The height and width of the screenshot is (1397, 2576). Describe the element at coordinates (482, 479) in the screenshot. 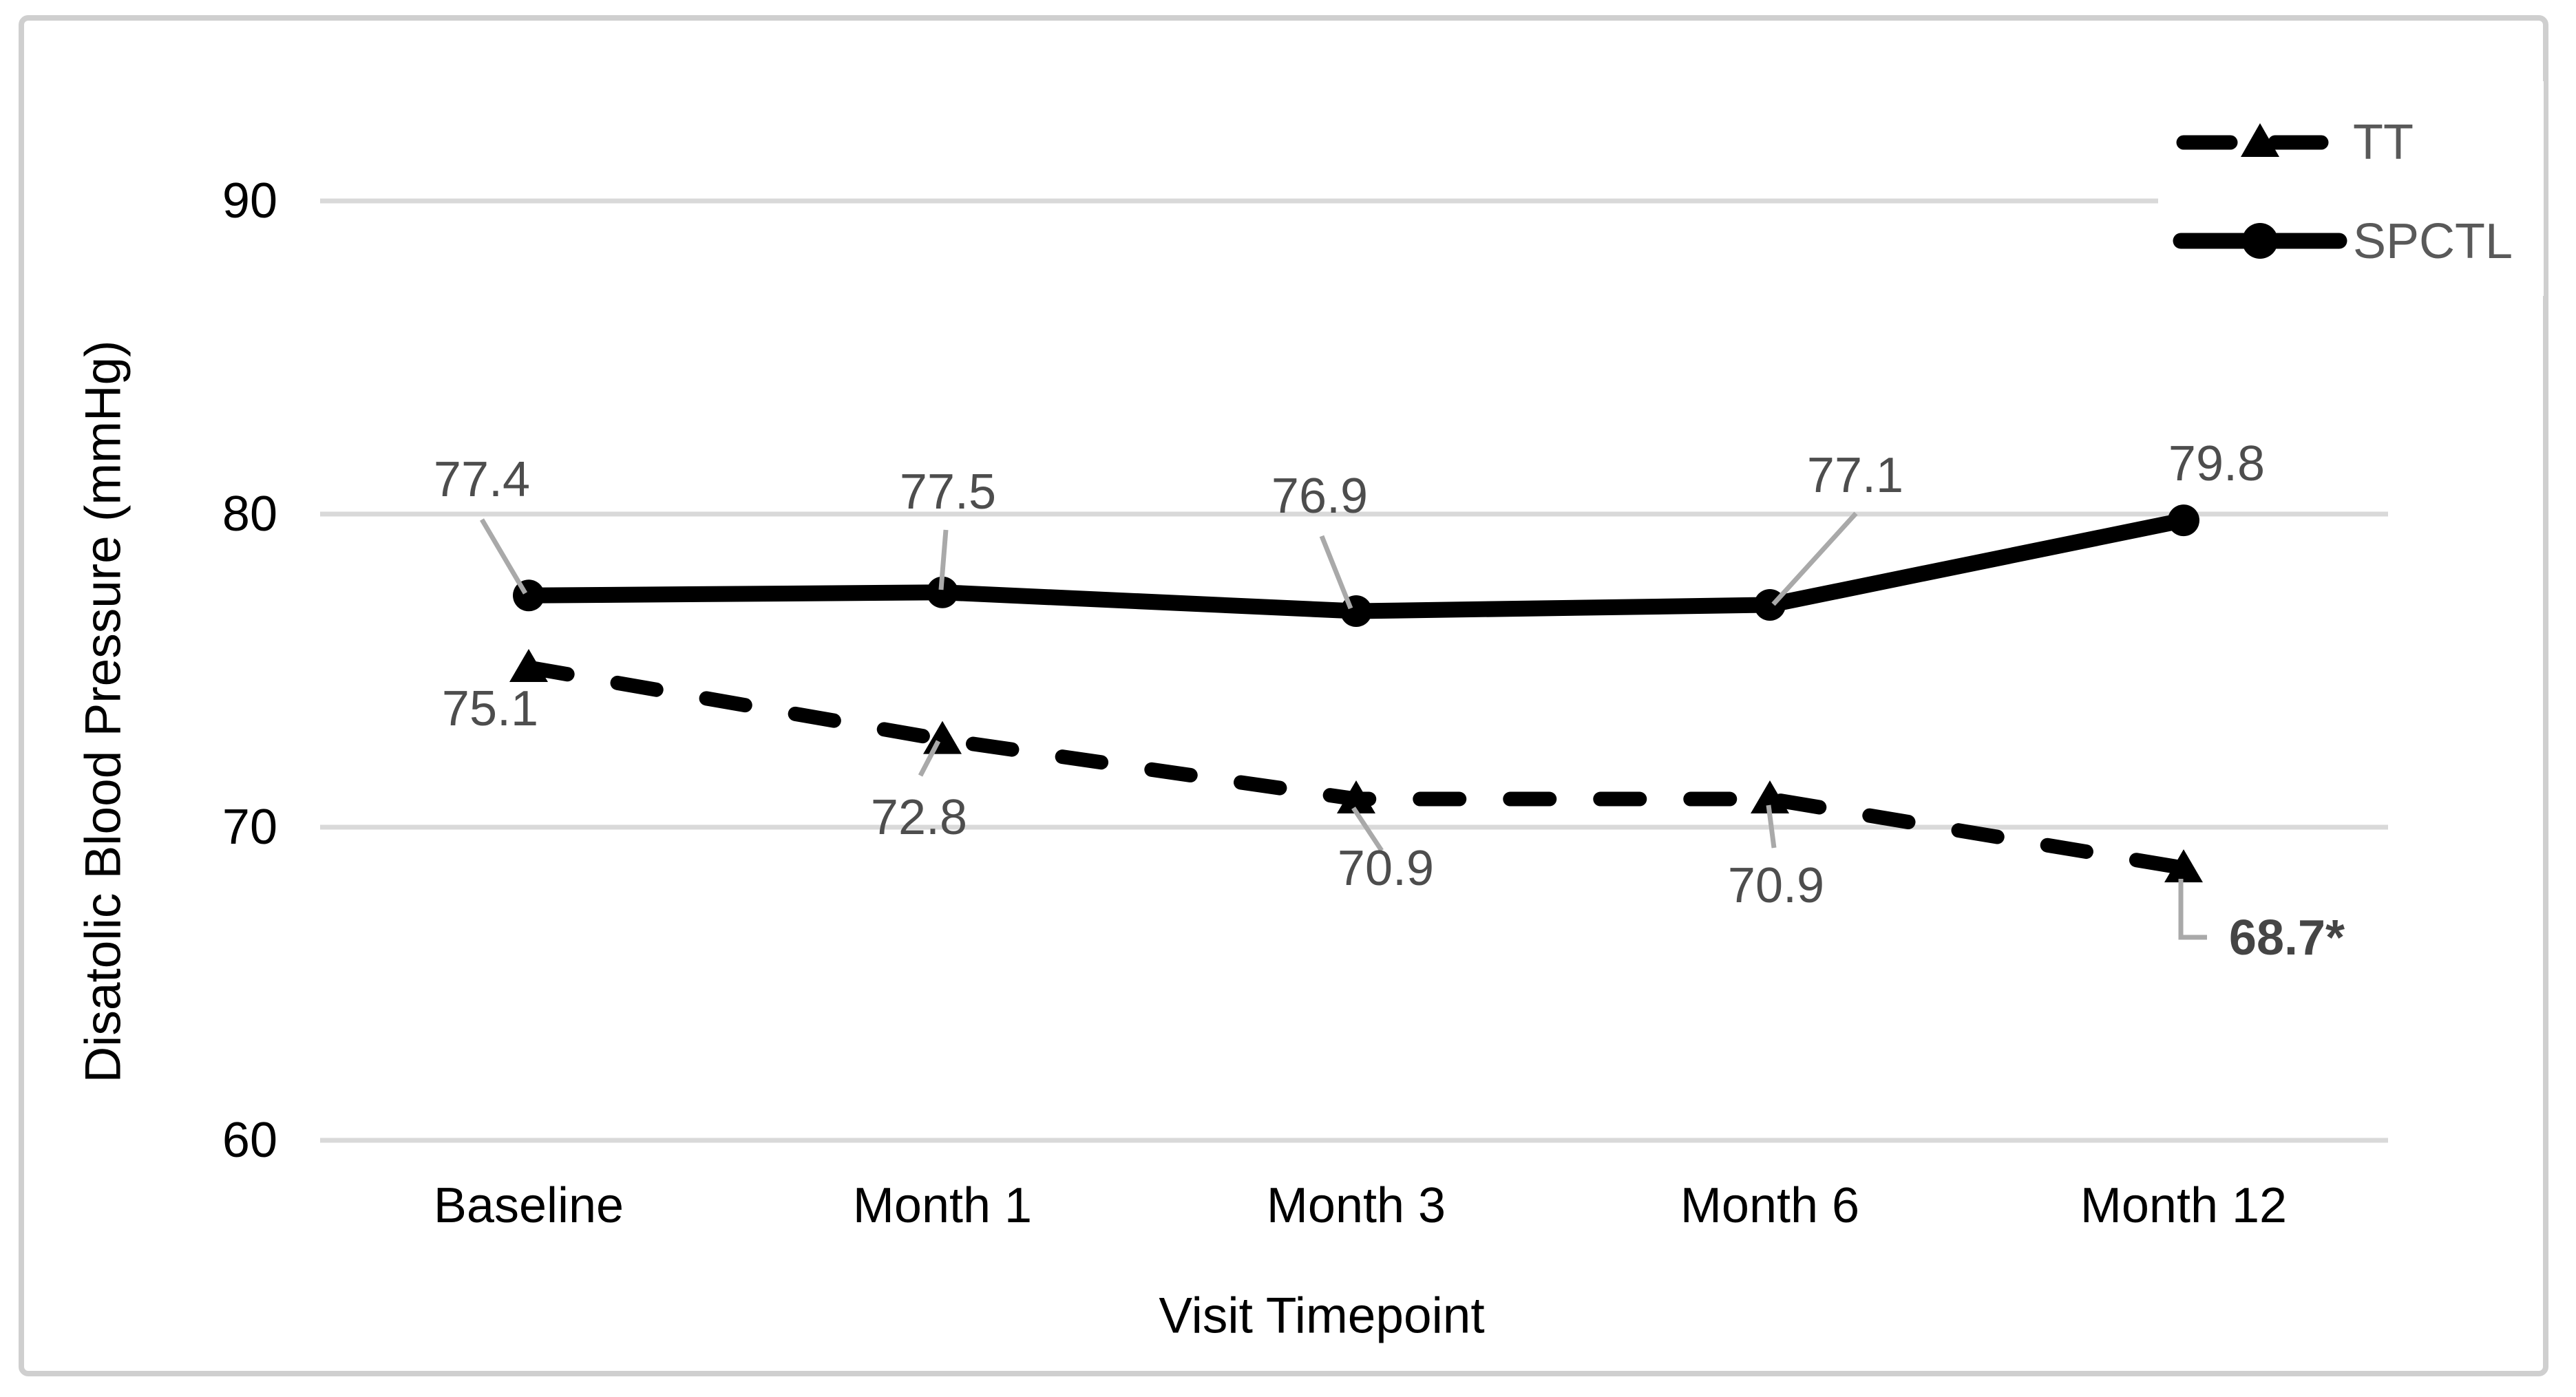

I see `data-label-spctl-baseline: 77.4` at that location.